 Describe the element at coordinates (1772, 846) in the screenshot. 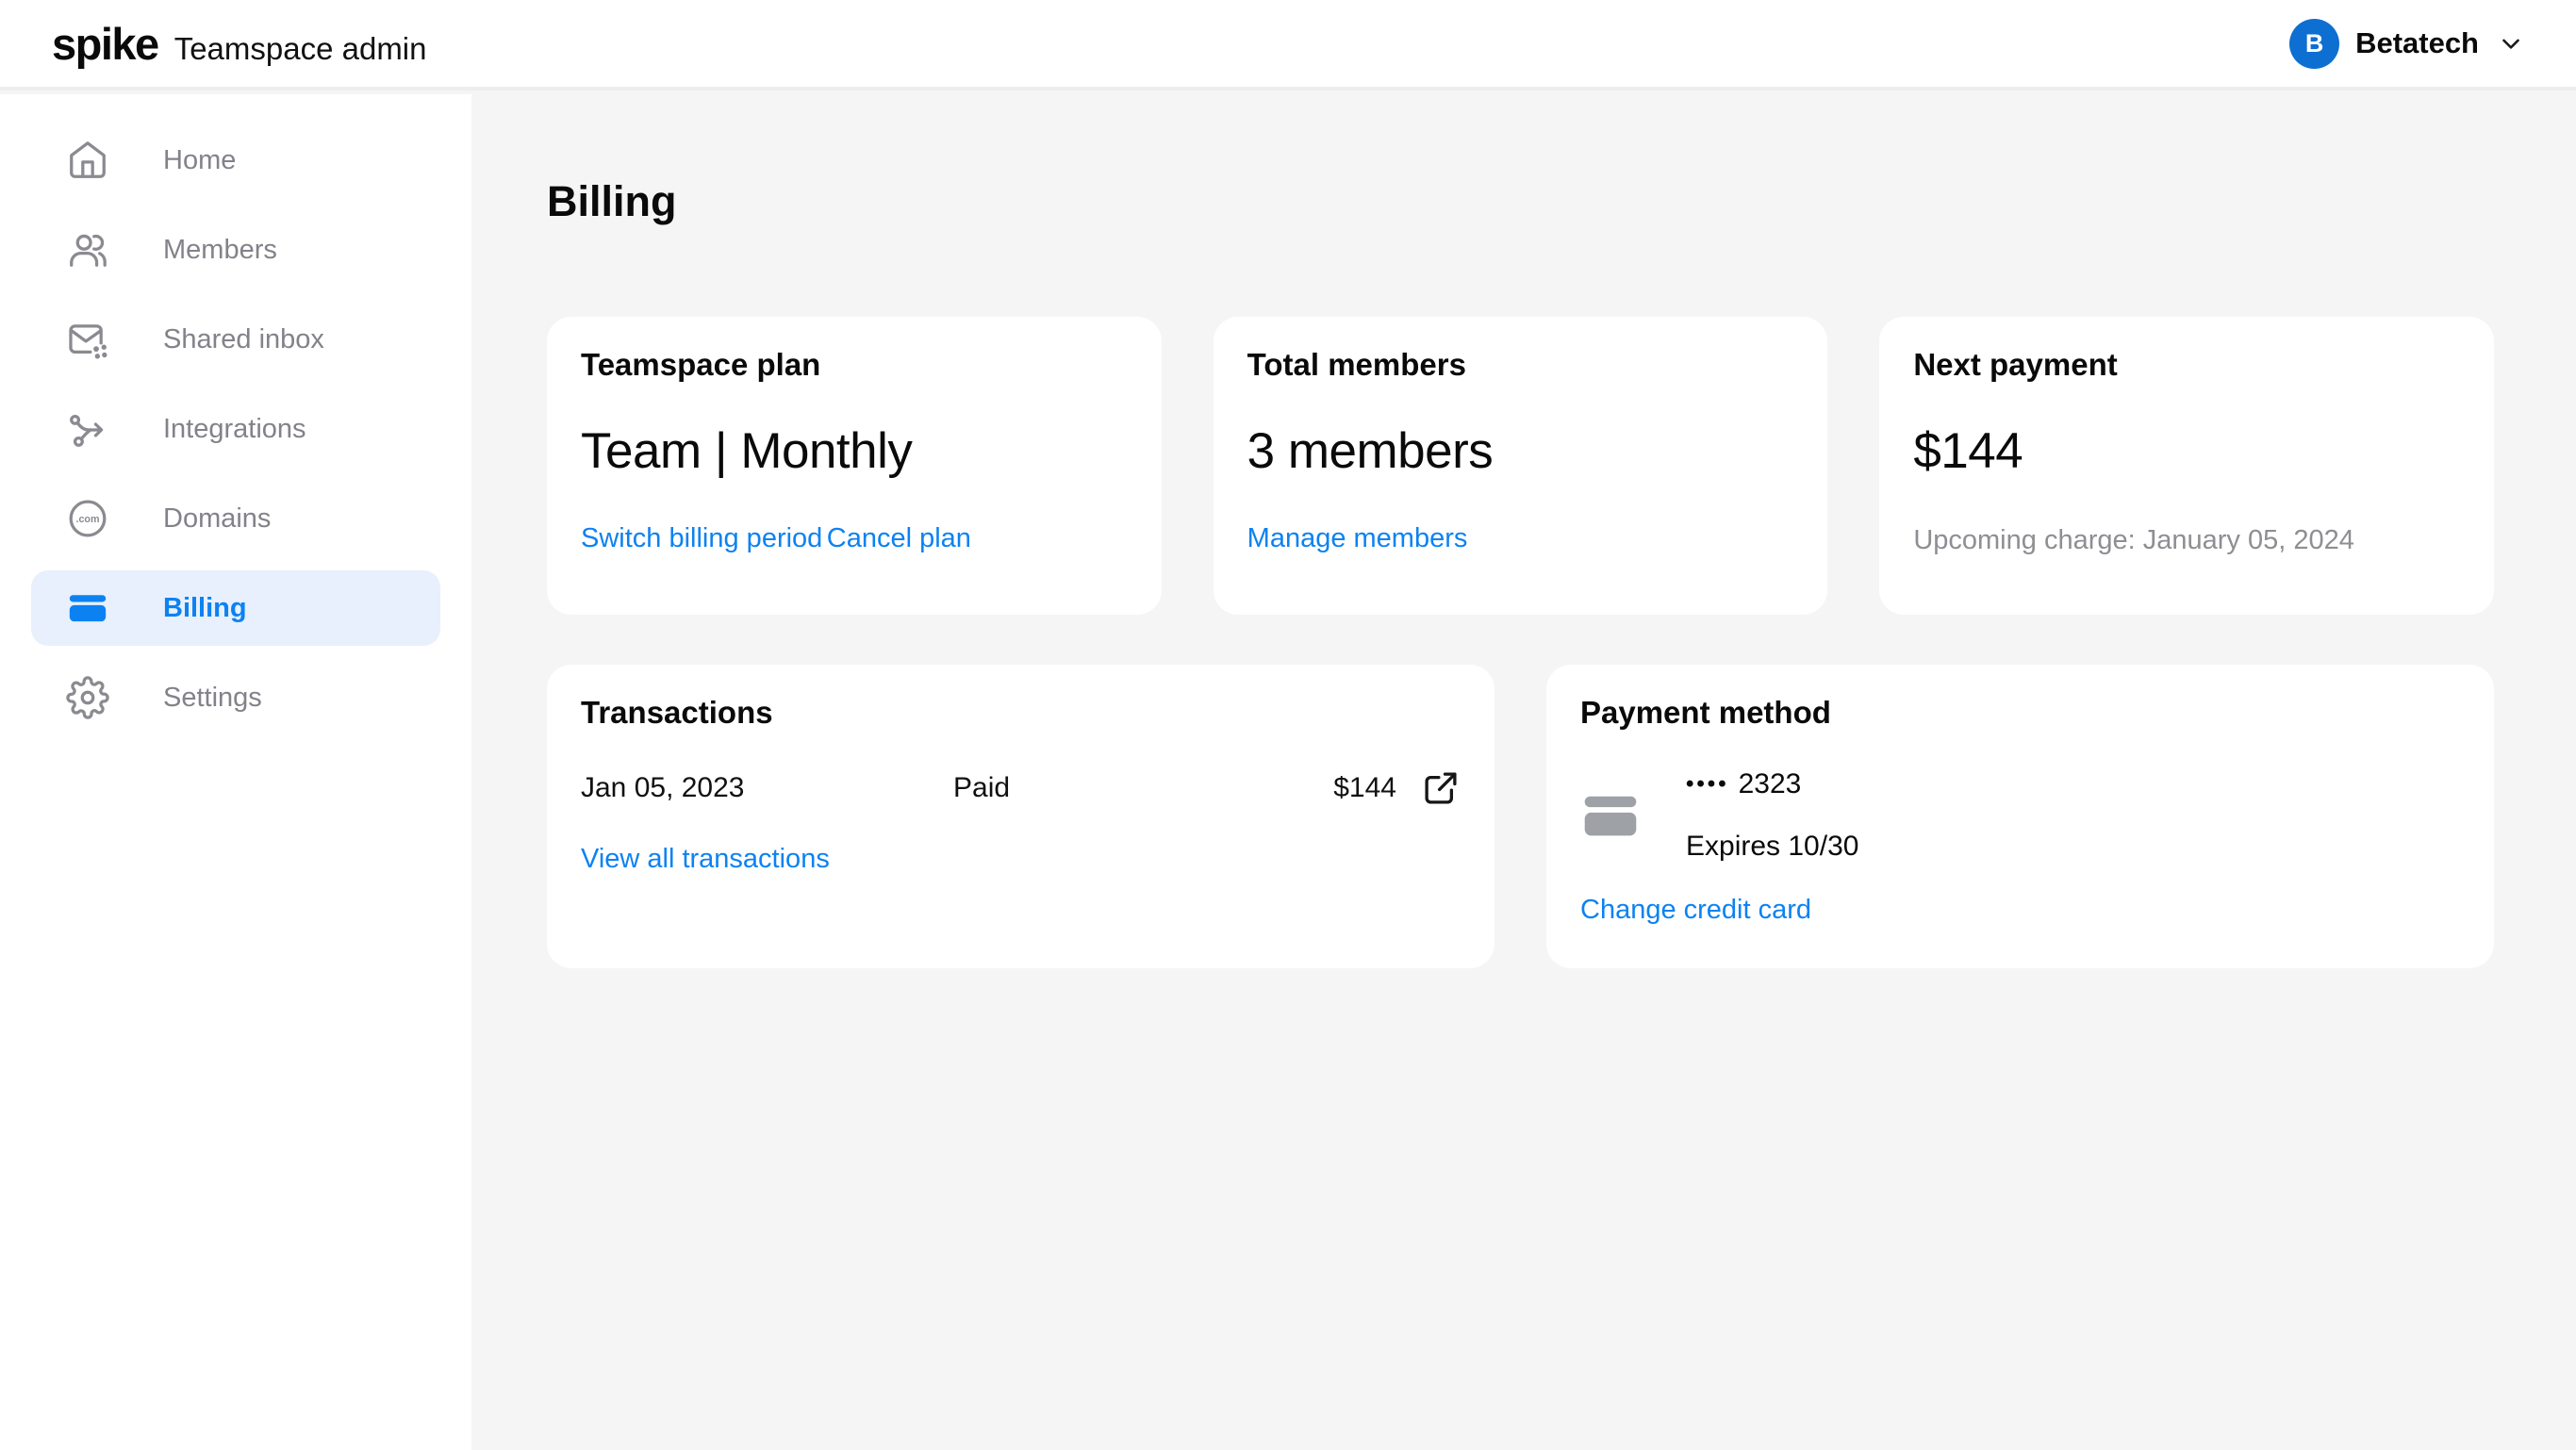

I see `card-expiry: Expires 10/30` at that location.